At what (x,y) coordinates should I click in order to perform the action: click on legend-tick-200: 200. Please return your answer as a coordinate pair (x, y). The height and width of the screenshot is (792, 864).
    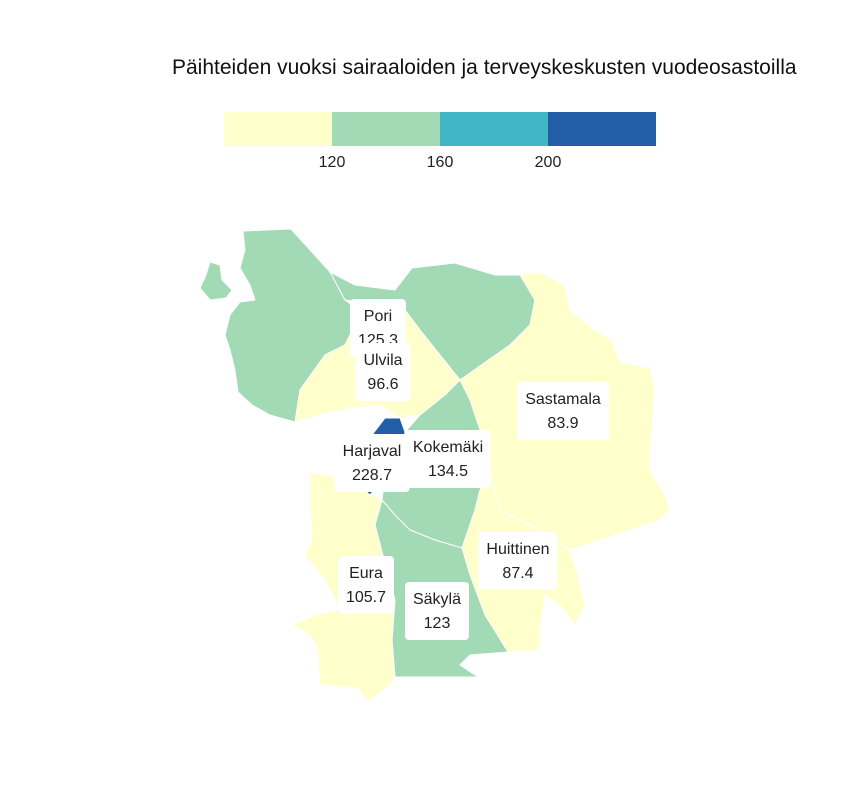
    Looking at the image, I should click on (548, 162).